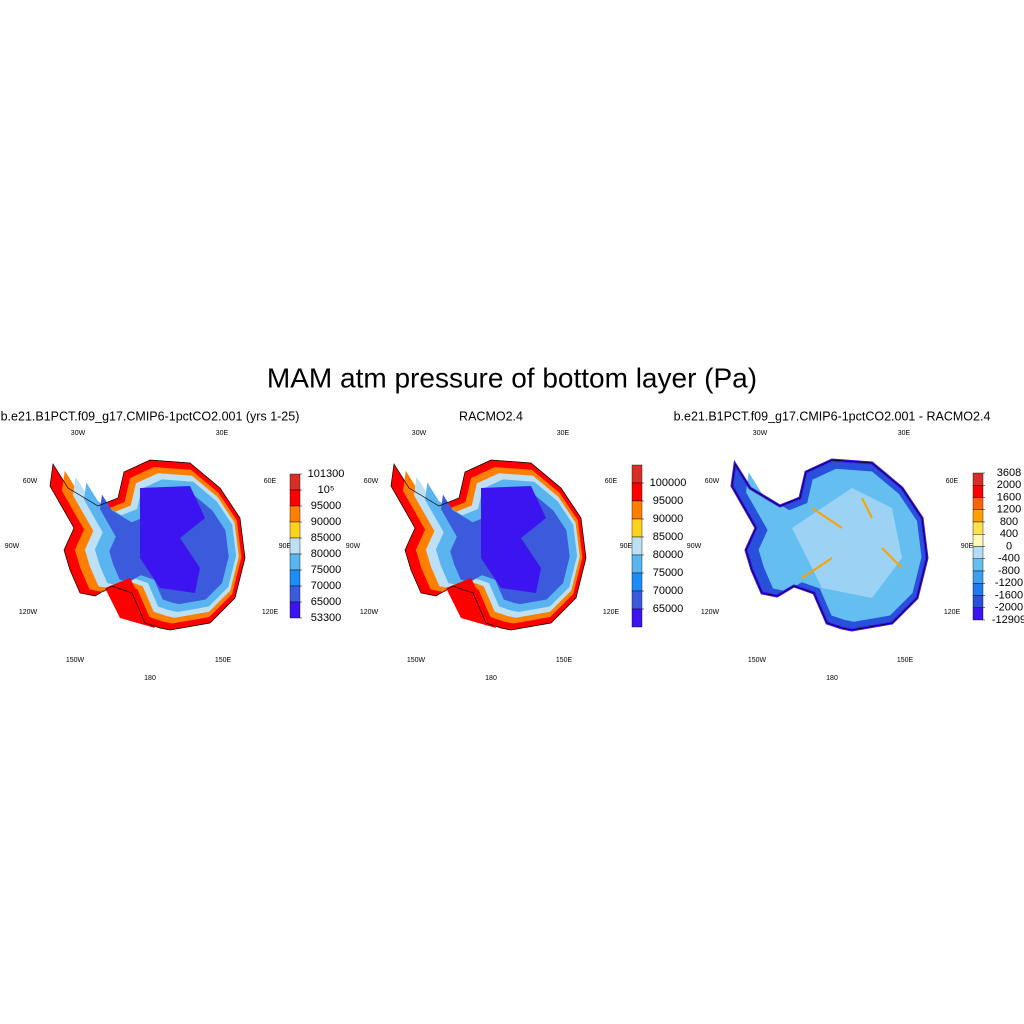  What do you see at coordinates (1009, 571) in the screenshot?
I see `colorbar-label: -800` at bounding box center [1009, 571].